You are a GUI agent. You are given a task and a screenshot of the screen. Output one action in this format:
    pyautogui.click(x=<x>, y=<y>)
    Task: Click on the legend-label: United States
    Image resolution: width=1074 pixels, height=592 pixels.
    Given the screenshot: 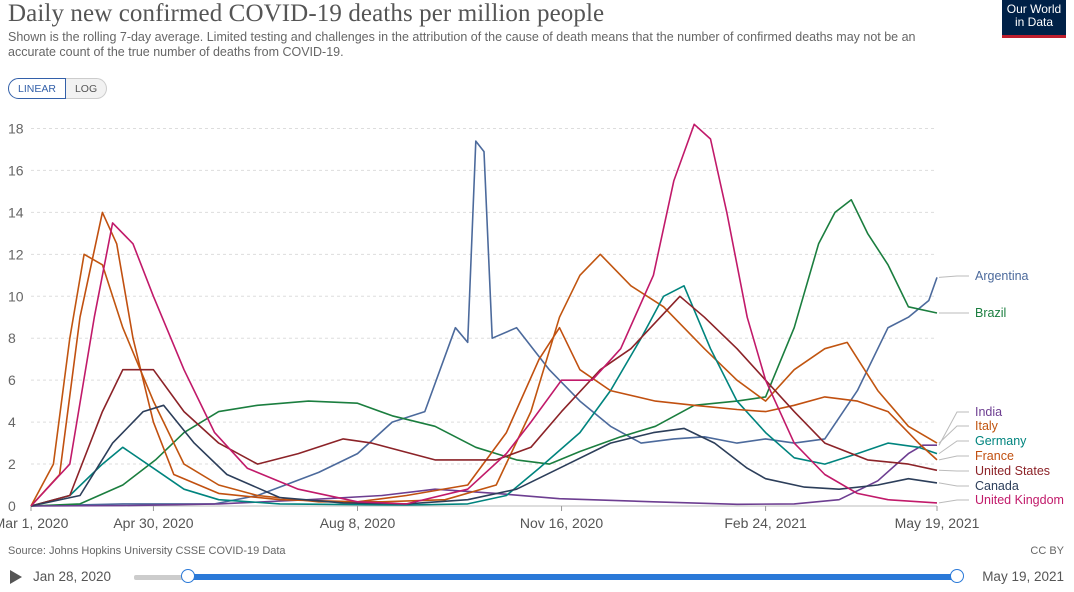 What is the action you would take?
    pyautogui.click(x=1012, y=471)
    